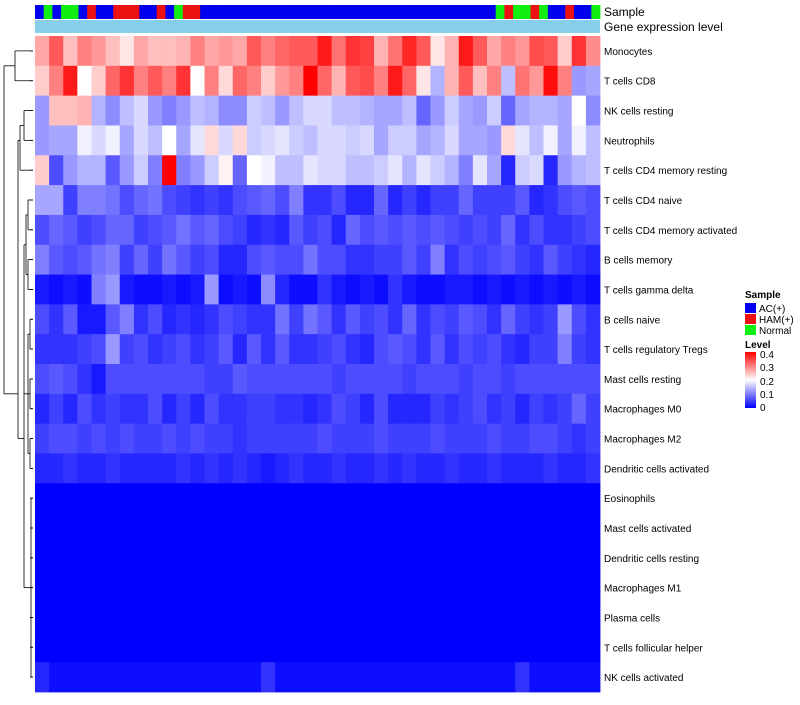 This screenshot has height=705, width=800. I want to click on legend-swatch-normal, so click(750, 330).